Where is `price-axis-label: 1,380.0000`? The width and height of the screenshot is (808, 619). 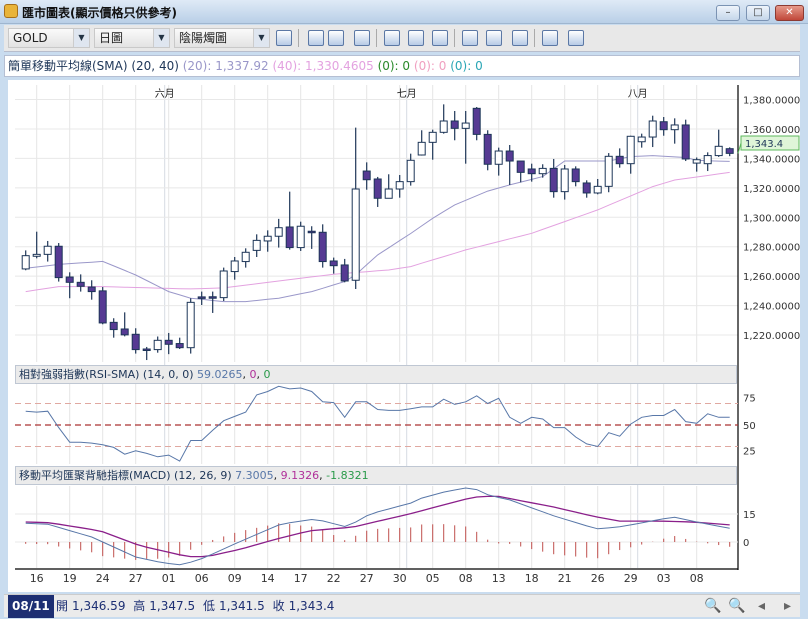
price-axis-label: 1,380.0000 is located at coordinates (771, 101).